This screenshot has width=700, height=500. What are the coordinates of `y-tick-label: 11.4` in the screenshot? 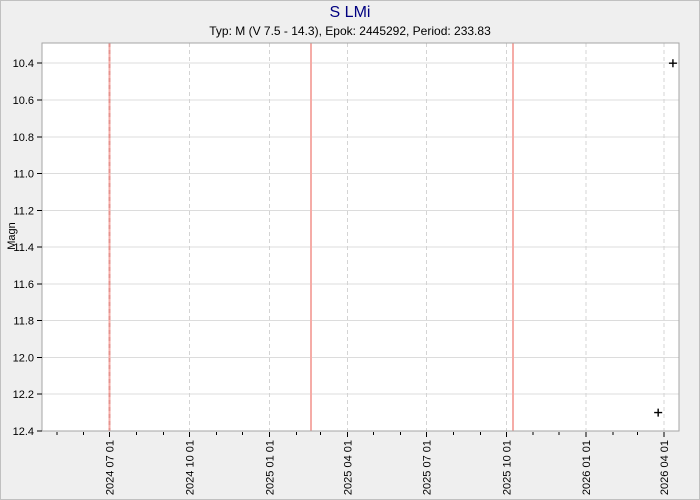 It's located at (23, 248).